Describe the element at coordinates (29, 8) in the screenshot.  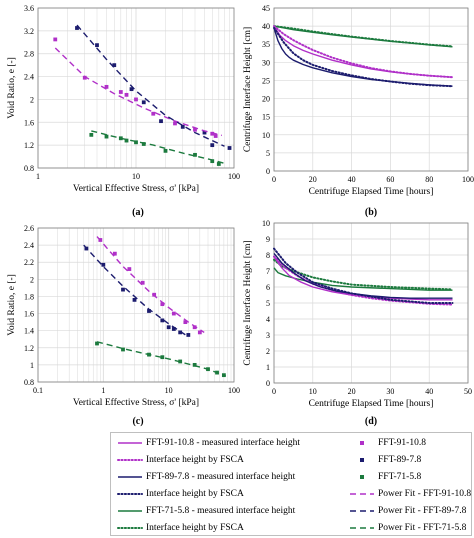
I see `y-tick-label: 3.6` at that location.